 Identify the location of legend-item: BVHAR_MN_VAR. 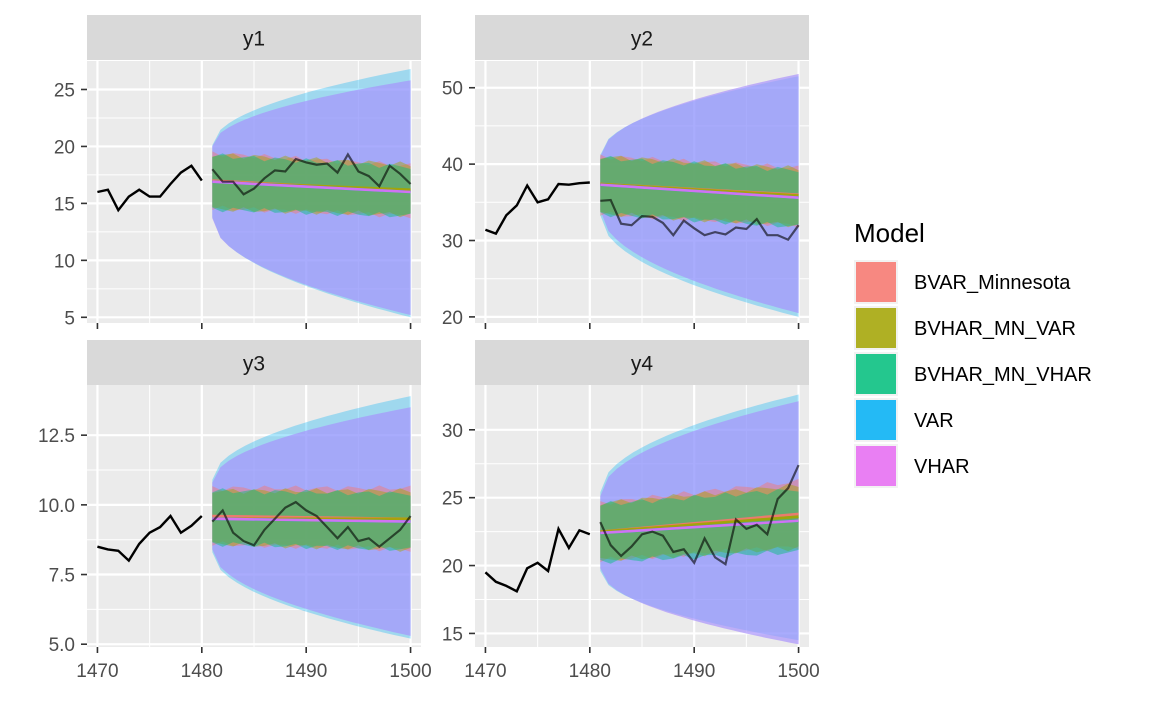
(965, 328).